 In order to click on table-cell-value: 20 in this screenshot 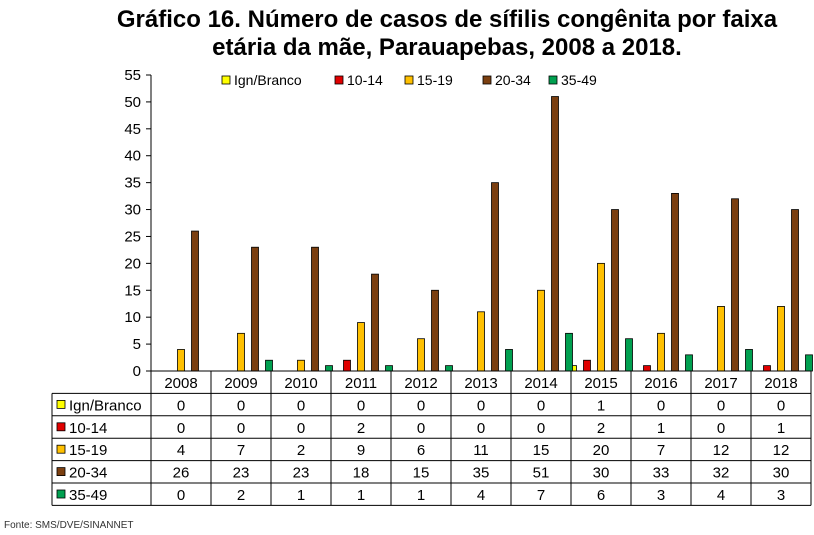, I will do `click(601, 450)`.